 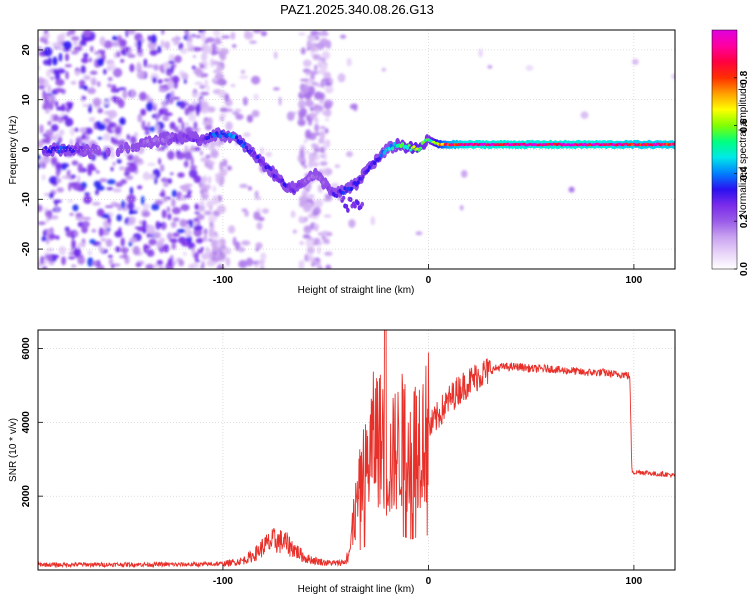 I want to click on spectrogram-y-tick-label: 10, so click(x=26, y=100).